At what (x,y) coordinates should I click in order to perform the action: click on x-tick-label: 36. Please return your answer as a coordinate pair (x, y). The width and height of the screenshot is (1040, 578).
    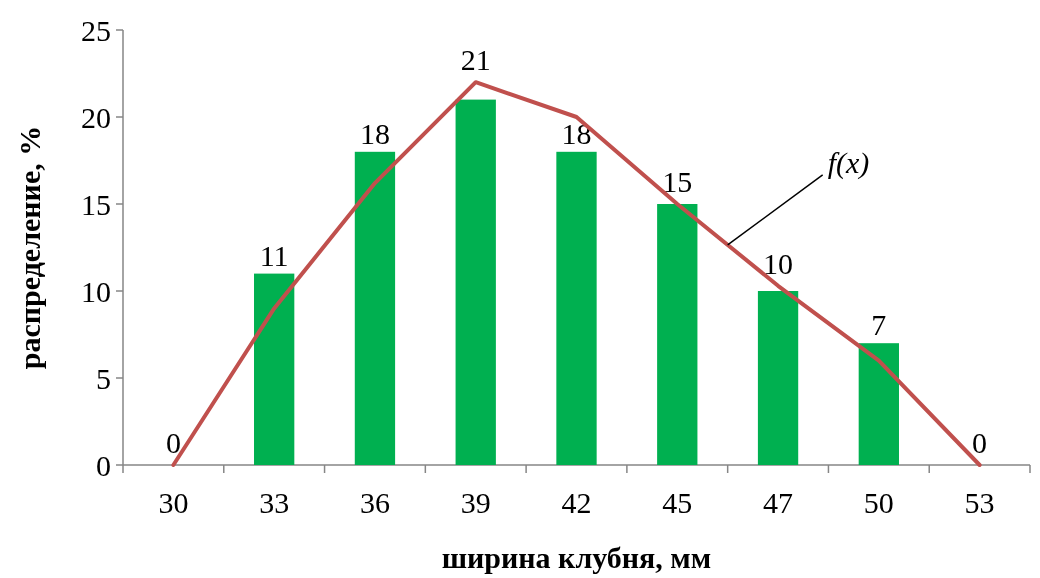
    Looking at the image, I should click on (374, 502).